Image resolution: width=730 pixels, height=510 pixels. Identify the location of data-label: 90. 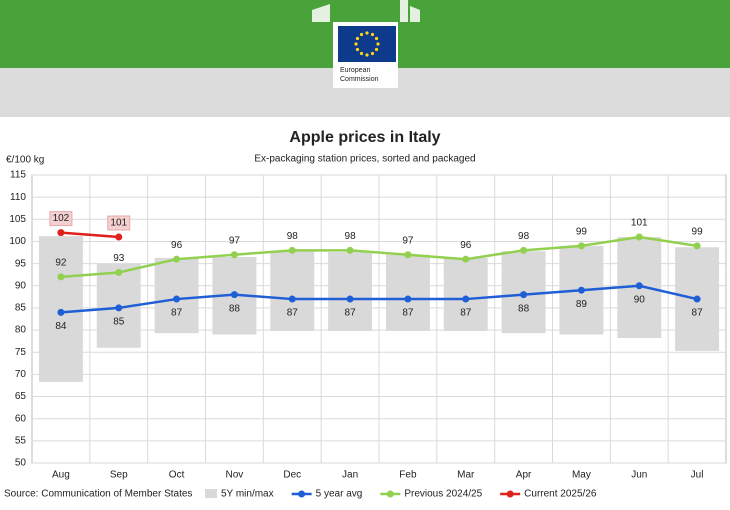
(640, 299).